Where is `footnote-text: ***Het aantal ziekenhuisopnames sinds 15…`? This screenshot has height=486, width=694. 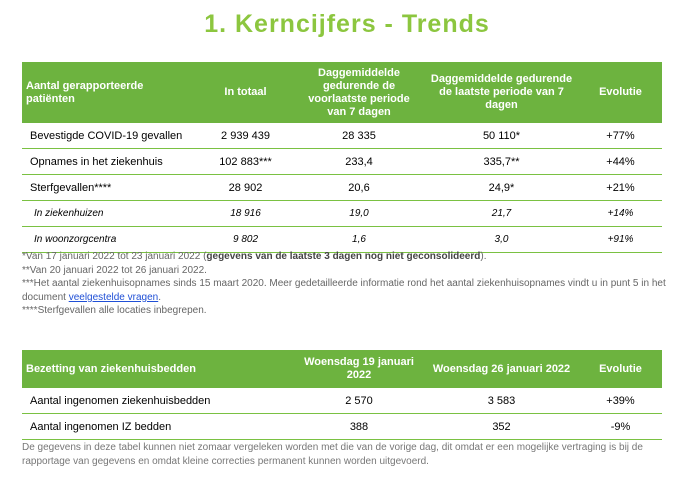 footnote-text: ***Het aantal ziekenhuisopnames sinds 15… is located at coordinates (344, 290).